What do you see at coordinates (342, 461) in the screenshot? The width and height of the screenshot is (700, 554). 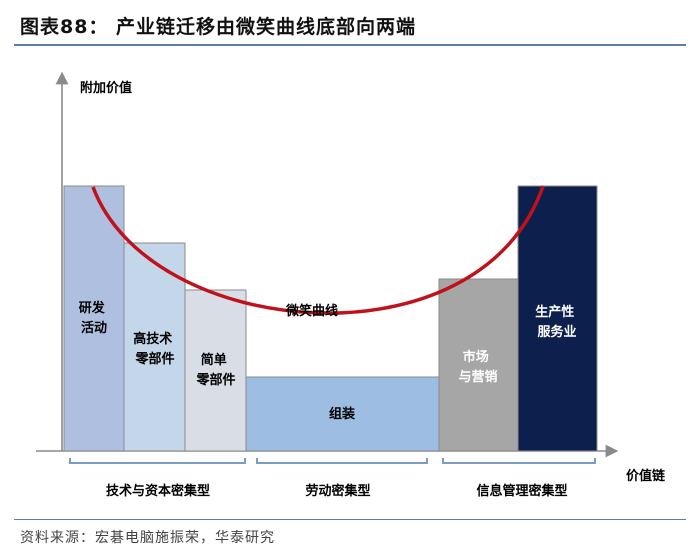 I see `bracket-labor` at bounding box center [342, 461].